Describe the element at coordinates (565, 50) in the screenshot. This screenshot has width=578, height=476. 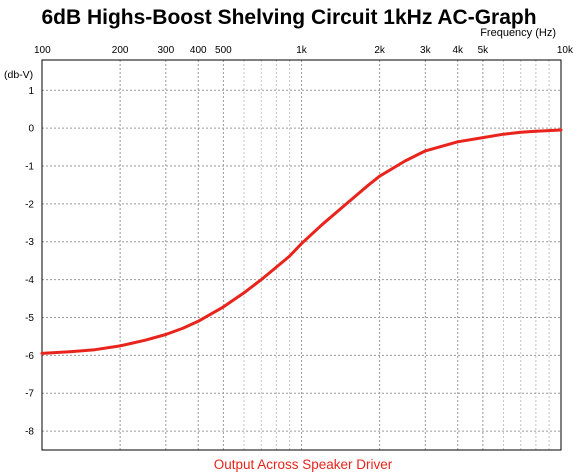
I see `x-tick-label: 10k` at that location.